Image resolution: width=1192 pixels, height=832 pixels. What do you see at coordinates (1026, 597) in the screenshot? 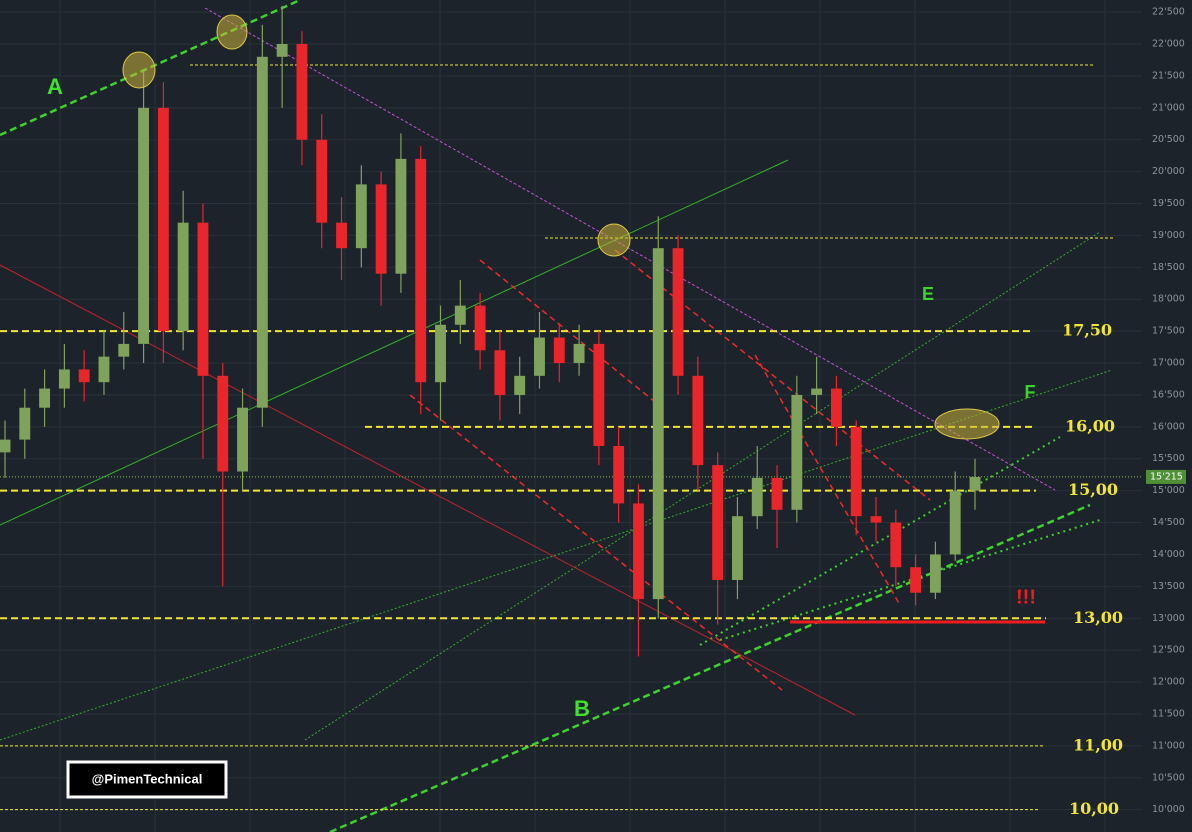
I see `annotation: !!!` at bounding box center [1026, 597].